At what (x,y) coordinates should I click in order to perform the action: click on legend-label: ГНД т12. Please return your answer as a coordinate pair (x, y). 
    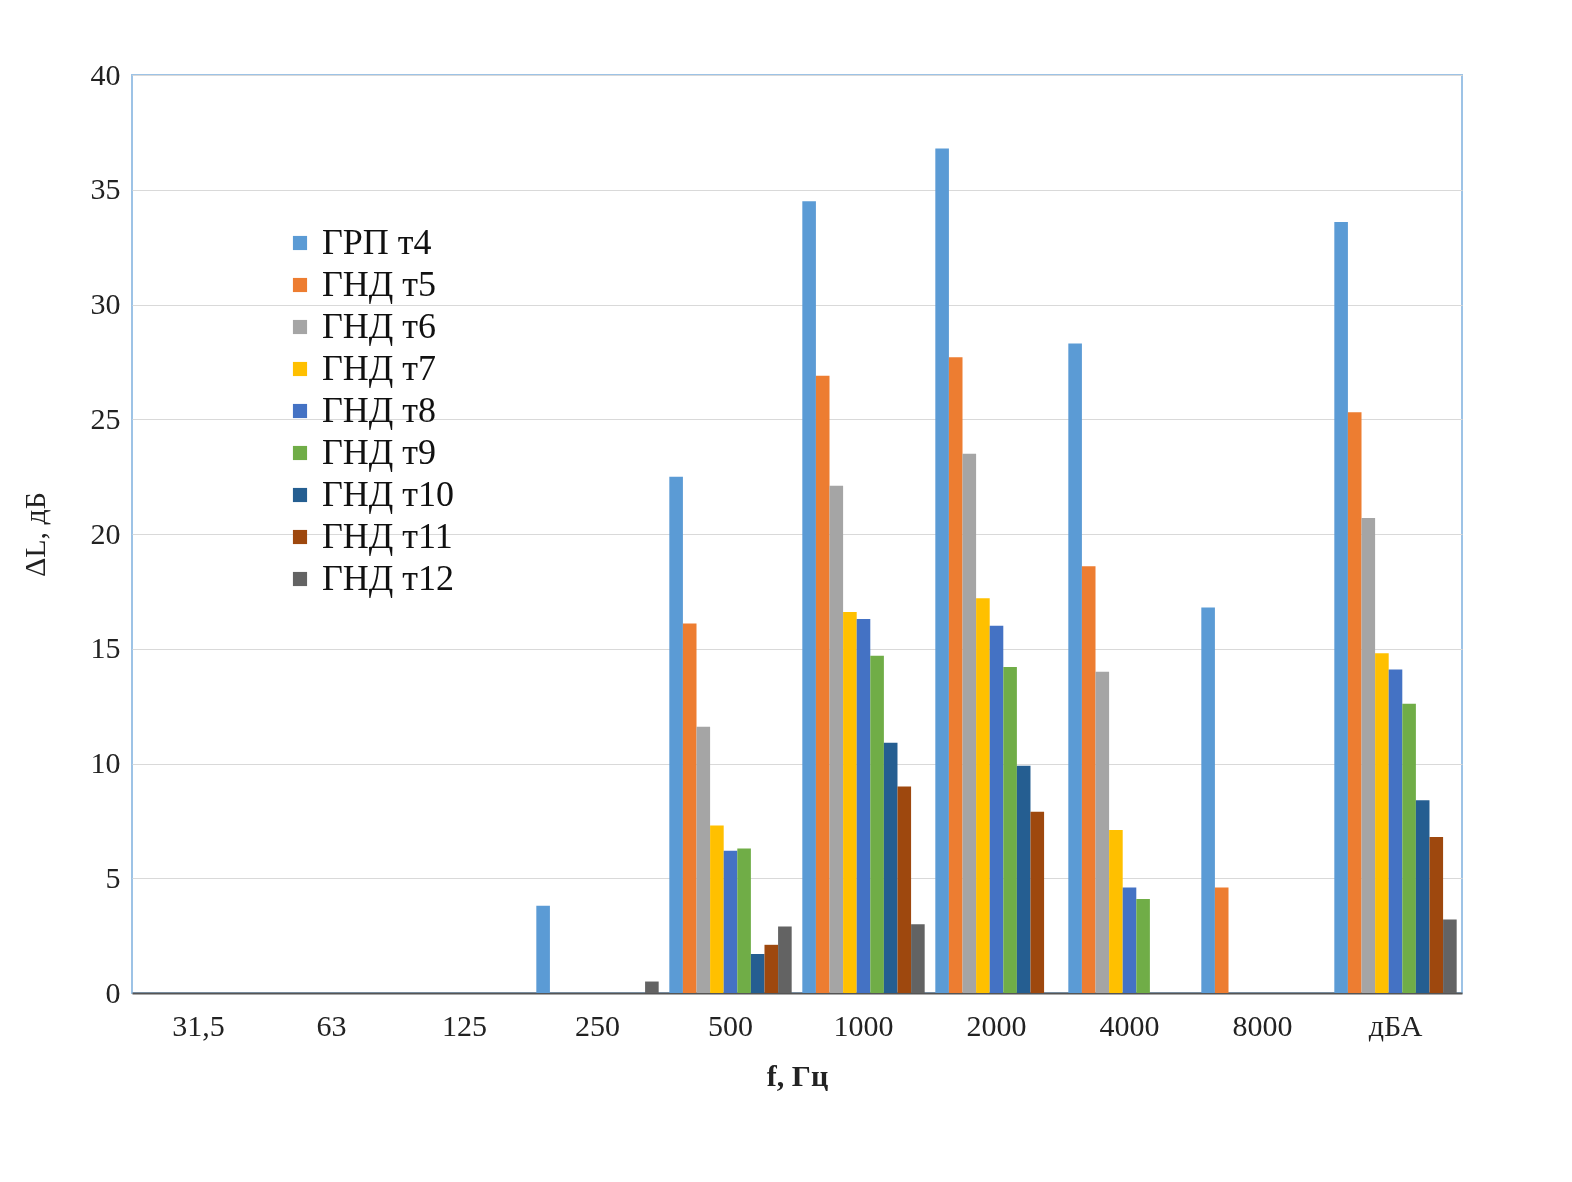
    Looking at the image, I should click on (388, 578).